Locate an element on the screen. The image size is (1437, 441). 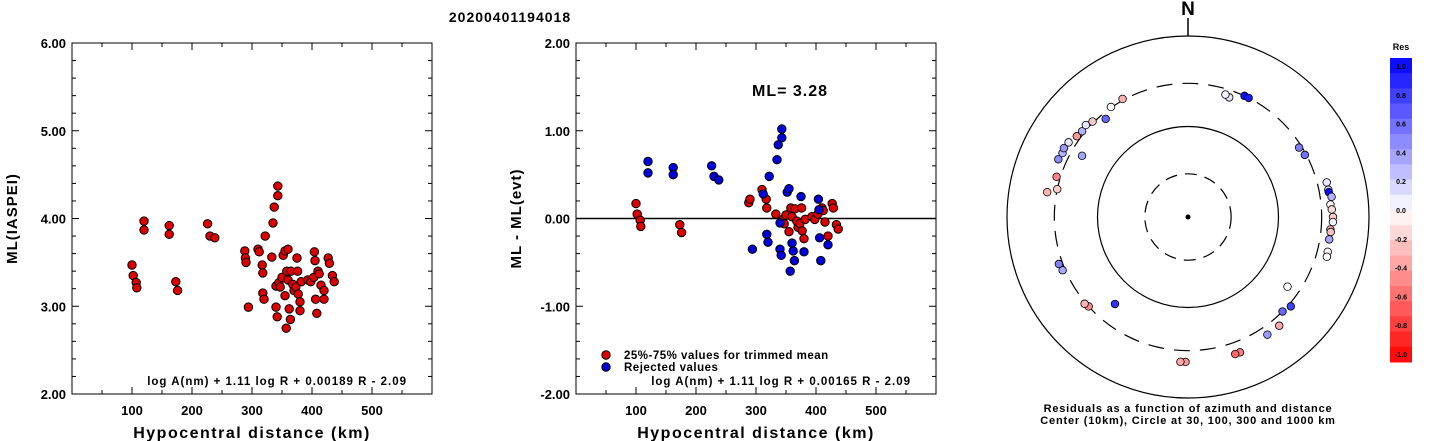
polar-circle-30km is located at coordinates (1188, 217).